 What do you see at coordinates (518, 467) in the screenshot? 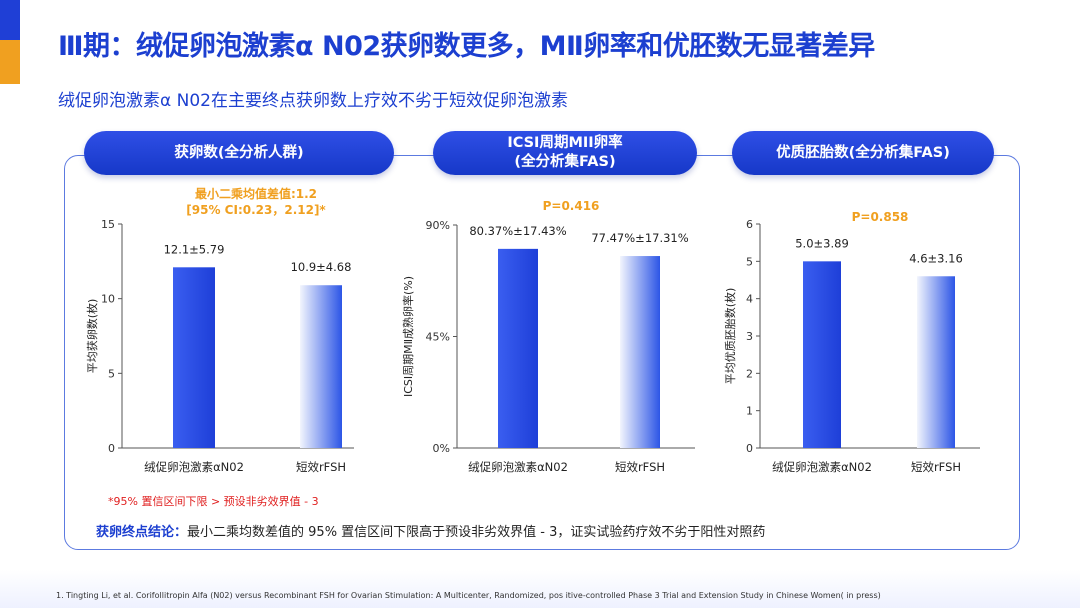
I see `chart2-category-label: 绒促卵泡激素αN02` at bounding box center [518, 467].